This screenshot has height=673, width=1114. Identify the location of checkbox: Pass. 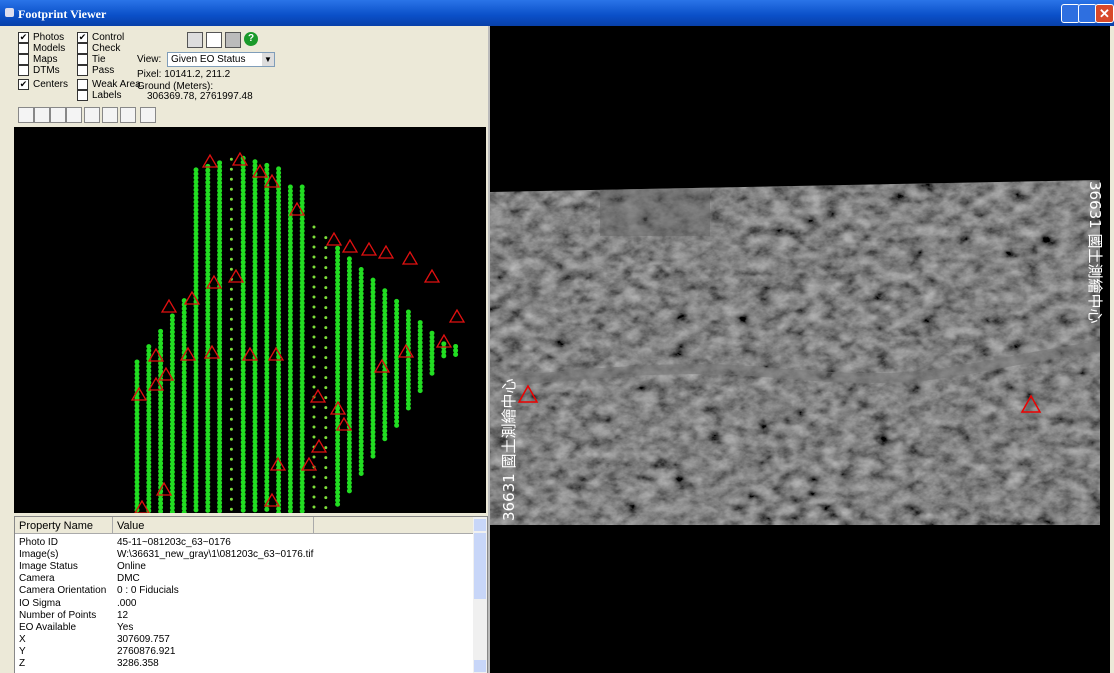
(95, 70).